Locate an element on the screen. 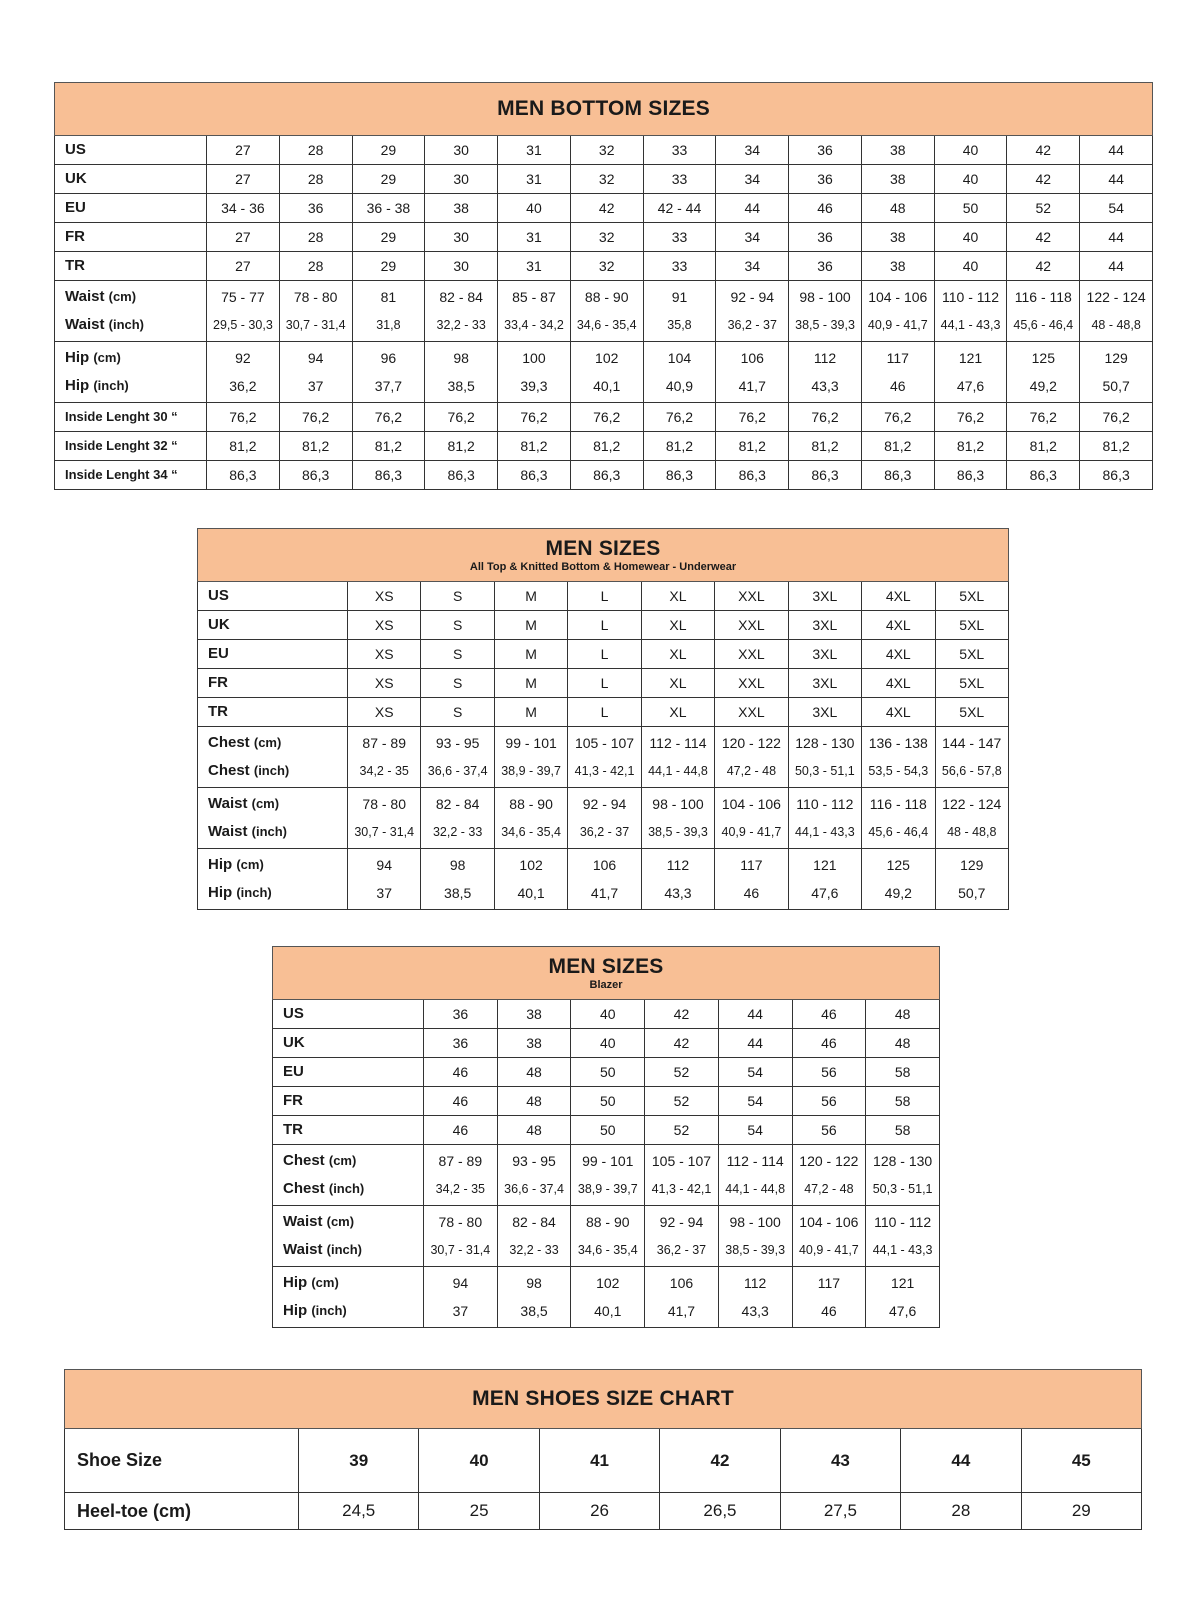 This screenshot has width=1200, height=1605. table-row: FR XS S M L XL XXL 3XL 4XL 5XL is located at coordinates (603, 683).